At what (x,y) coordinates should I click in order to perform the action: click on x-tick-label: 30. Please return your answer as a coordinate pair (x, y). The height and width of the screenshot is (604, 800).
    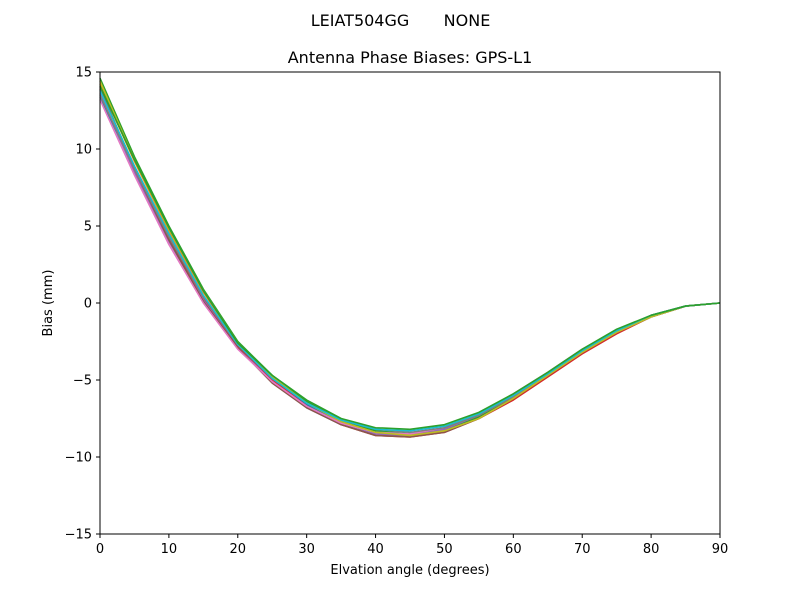
    Looking at the image, I should click on (306, 549).